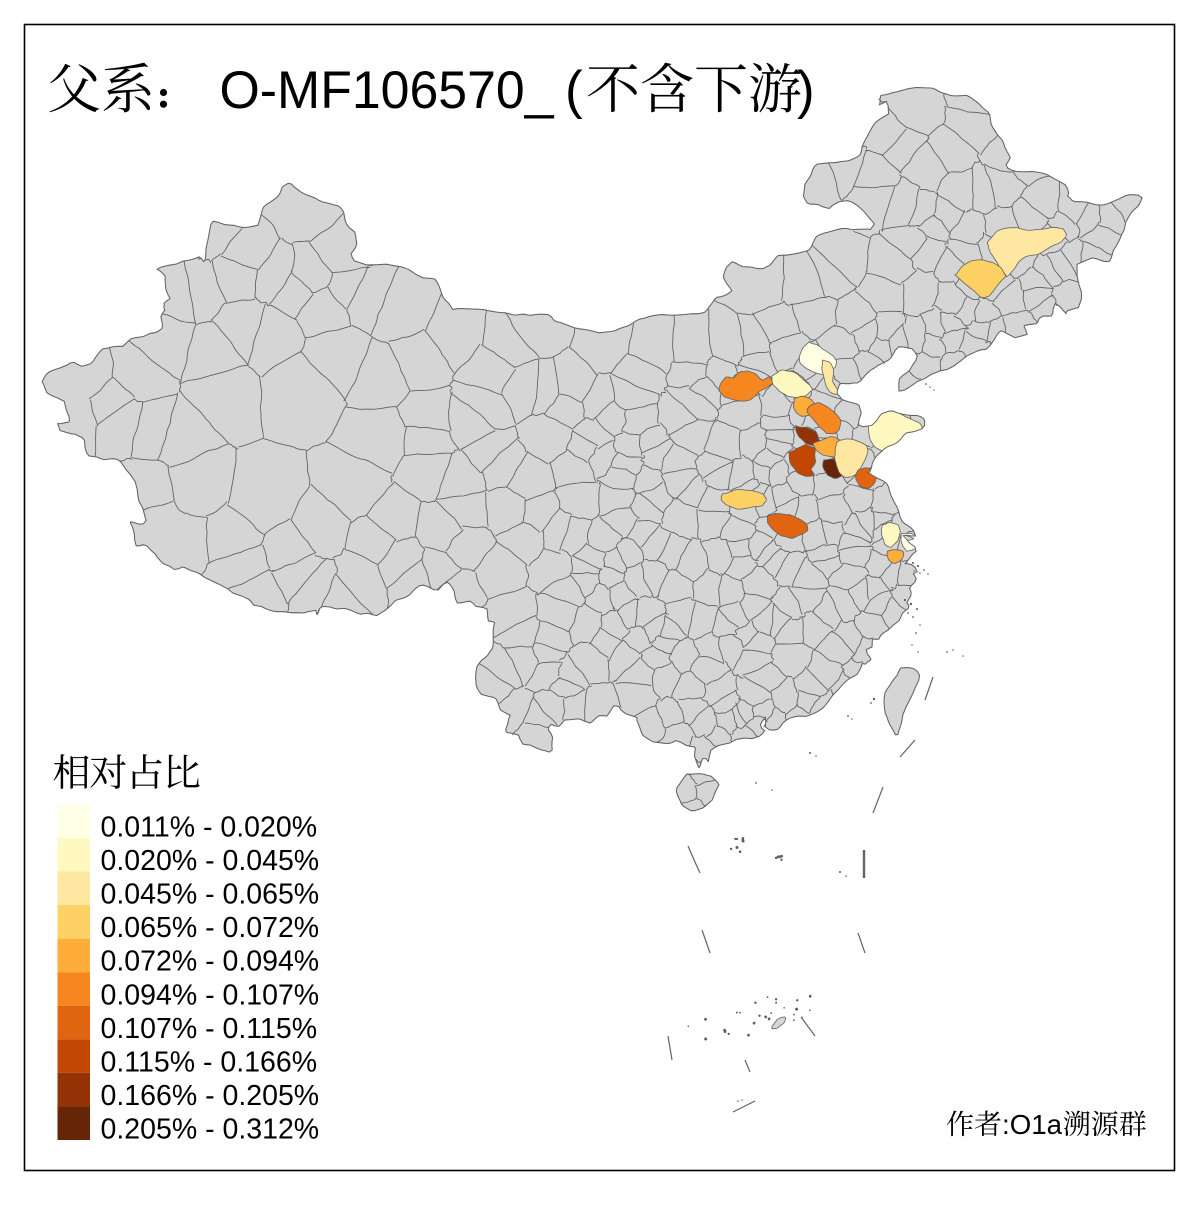  I want to click on svg-text: 0.065% - 0.072%, so click(210, 928).